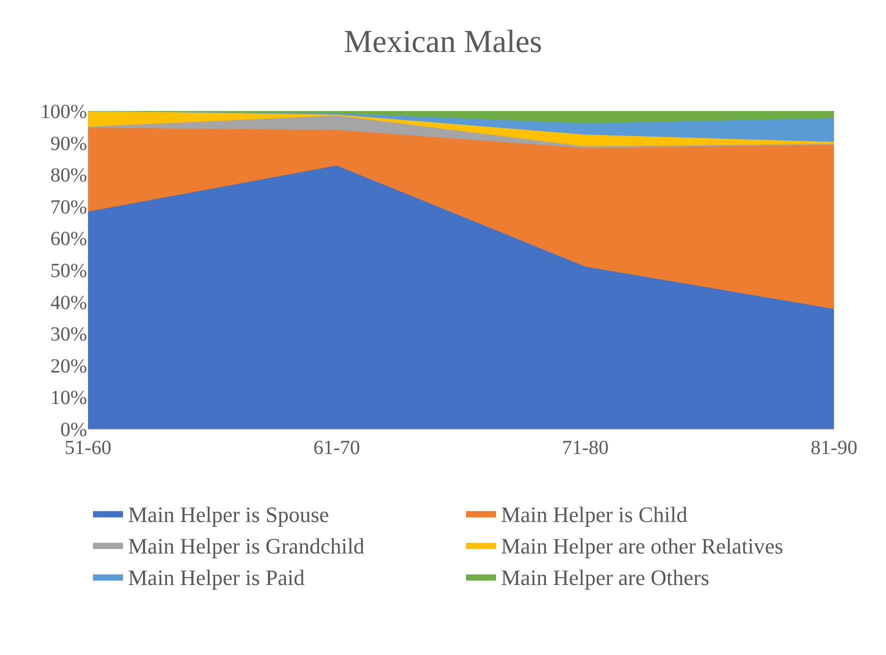 This screenshot has width=886, height=655. I want to click on legend-label: Main Helper is Grandchild, so click(246, 546).